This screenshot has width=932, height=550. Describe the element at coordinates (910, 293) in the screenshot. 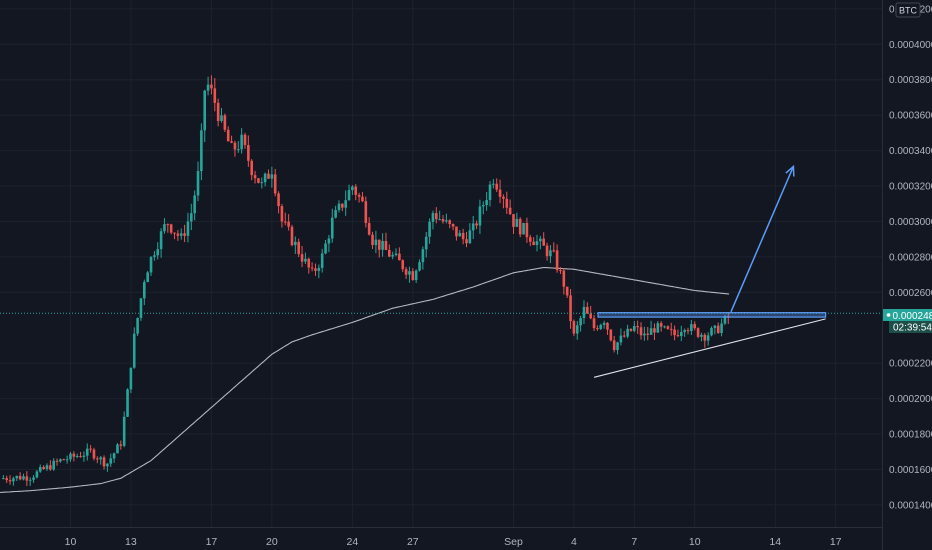

I see `y-tick-label: 0.0002600` at that location.